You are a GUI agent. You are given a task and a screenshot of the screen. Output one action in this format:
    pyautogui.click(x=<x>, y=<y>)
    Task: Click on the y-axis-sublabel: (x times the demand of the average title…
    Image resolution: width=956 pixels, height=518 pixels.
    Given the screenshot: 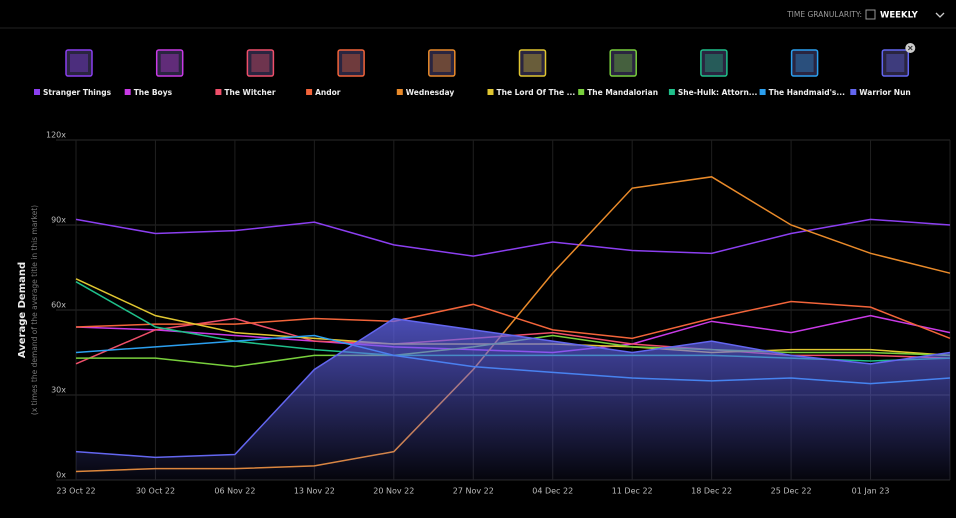 What is the action you would take?
    pyautogui.click(x=34, y=310)
    